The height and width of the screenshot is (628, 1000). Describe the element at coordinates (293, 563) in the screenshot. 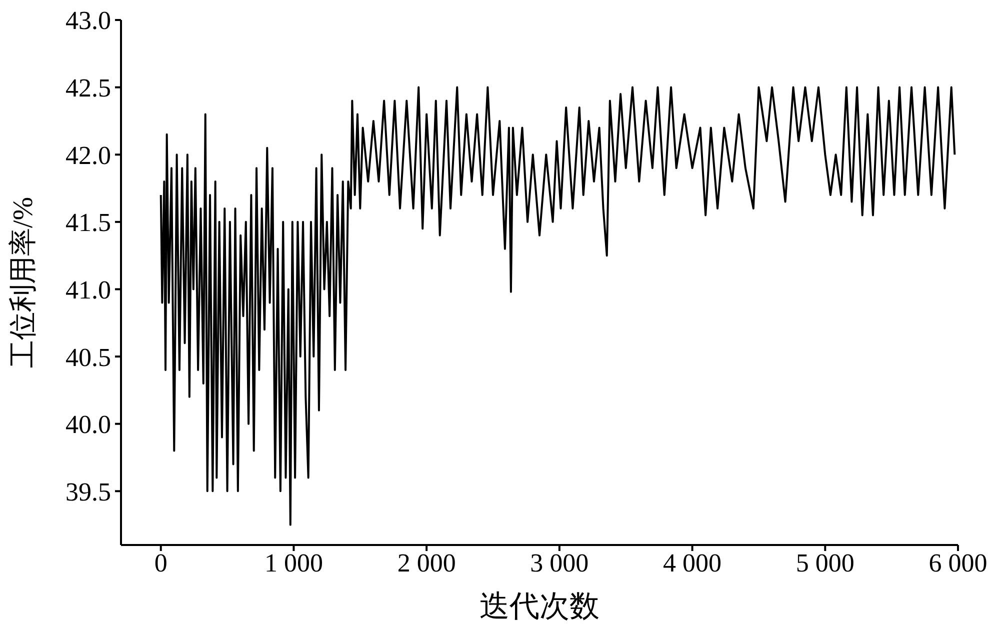

I see `x-tick-label: 1 000` at that location.